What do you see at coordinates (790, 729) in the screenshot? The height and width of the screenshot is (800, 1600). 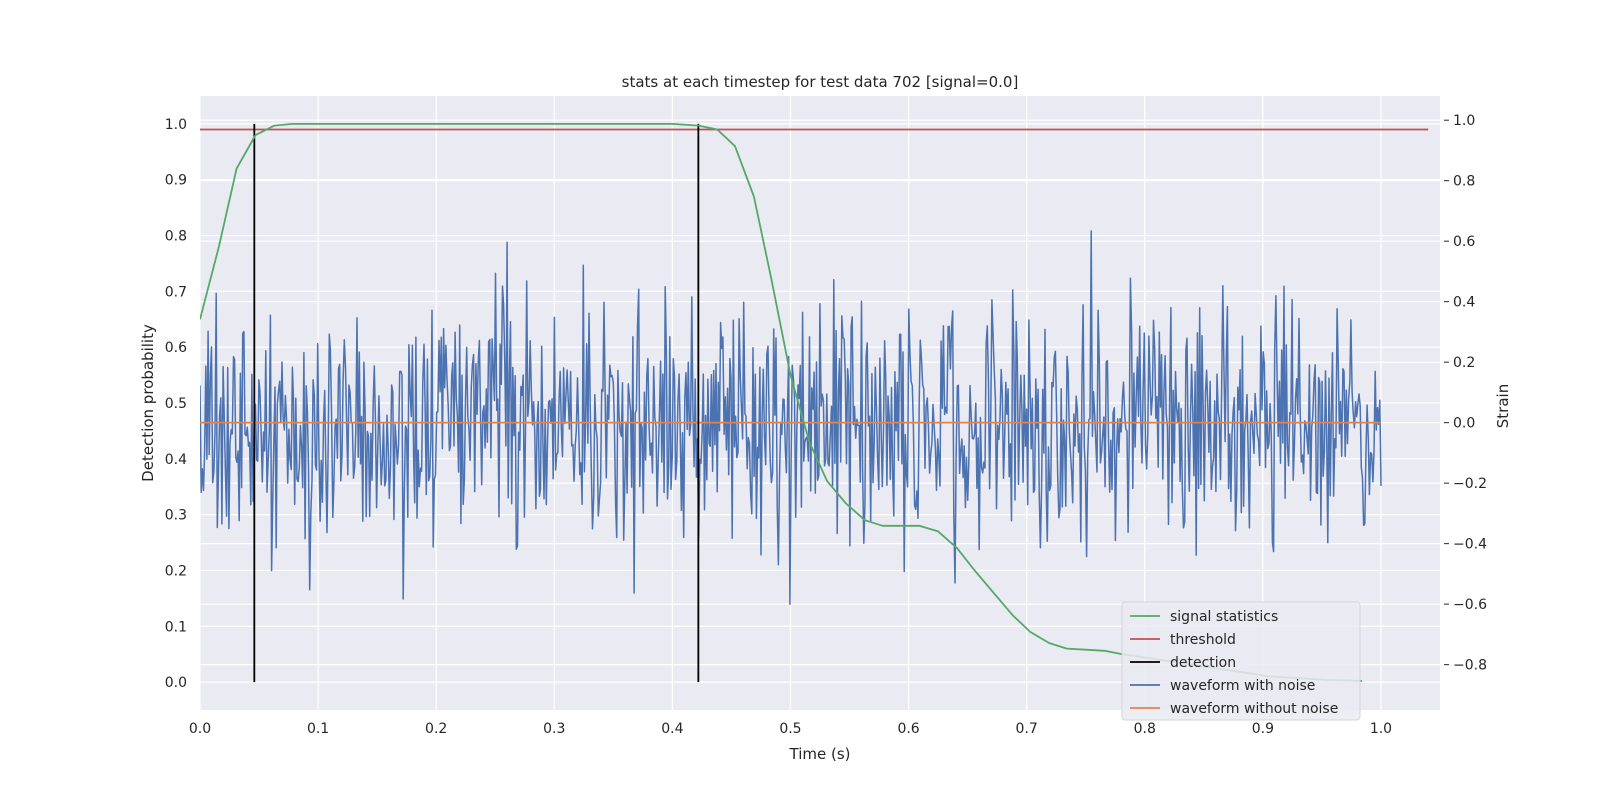 I see `x-tick-label: 0.5` at bounding box center [790, 729].